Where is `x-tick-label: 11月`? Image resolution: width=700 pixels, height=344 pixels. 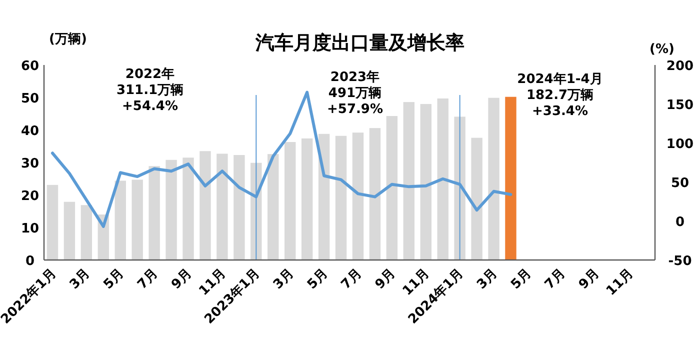 x-tick-label: 11月 is located at coordinates (620, 282).